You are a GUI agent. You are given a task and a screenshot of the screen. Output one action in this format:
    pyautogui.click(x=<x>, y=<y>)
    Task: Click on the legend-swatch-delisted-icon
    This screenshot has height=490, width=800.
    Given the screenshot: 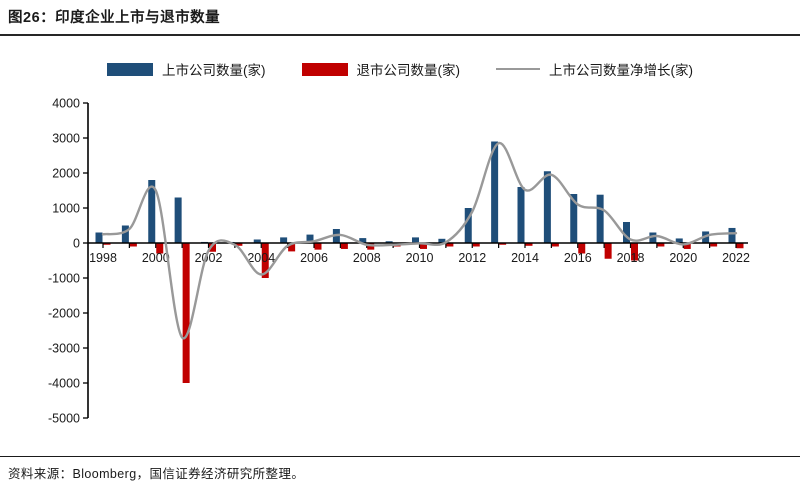 What is the action you would take?
    pyautogui.click(x=324, y=69)
    